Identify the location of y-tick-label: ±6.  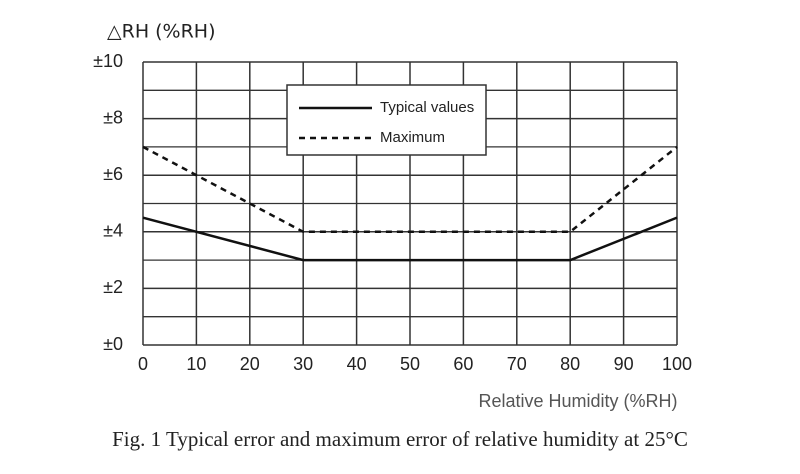
(113, 174).